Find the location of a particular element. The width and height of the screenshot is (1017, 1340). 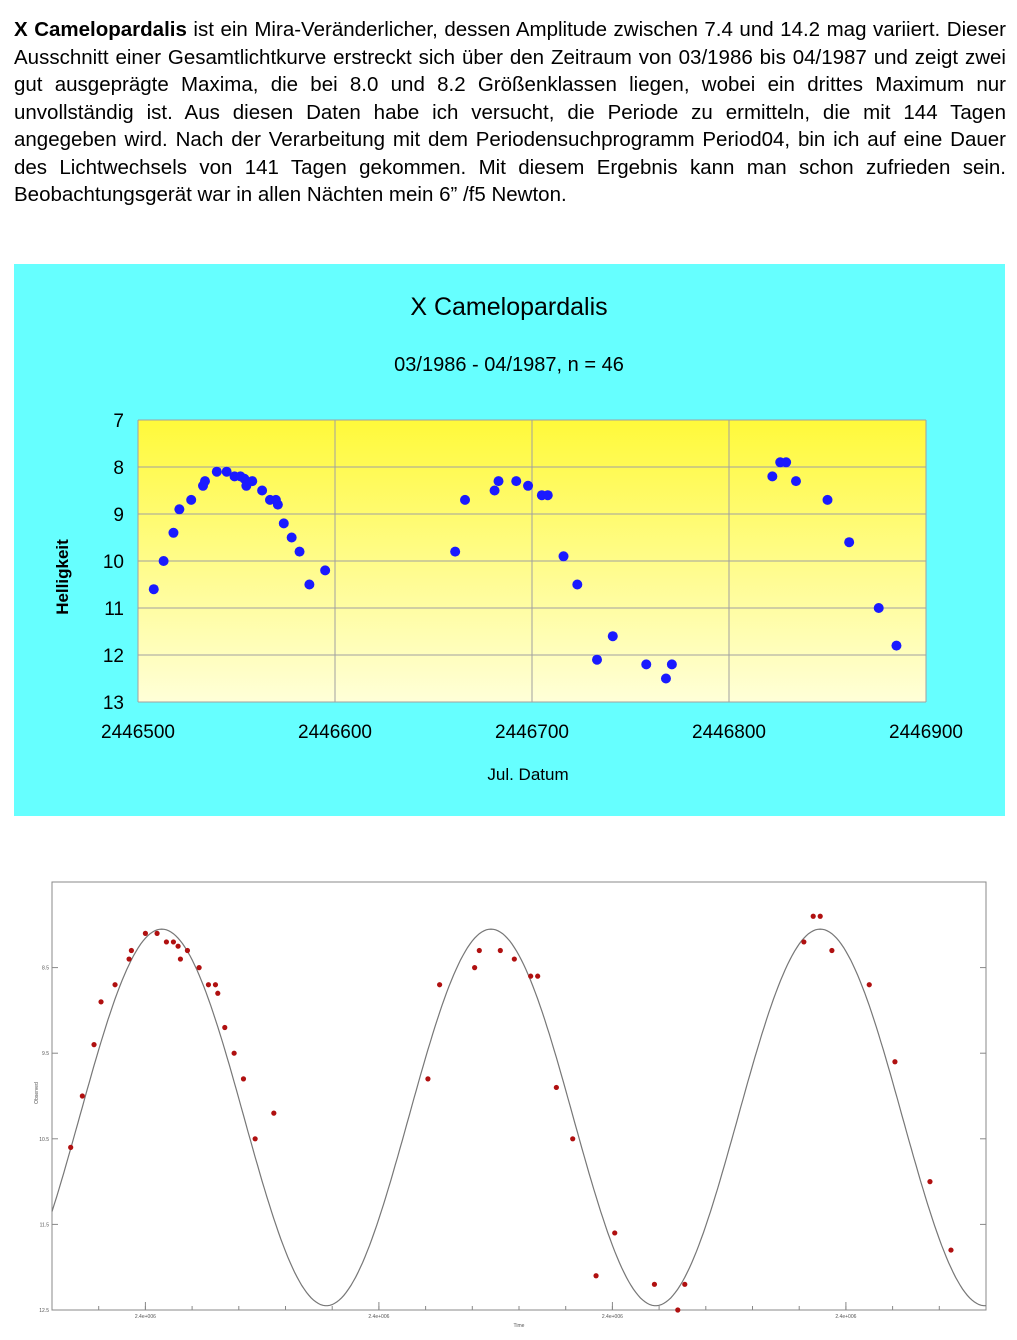

y-tick-labels: 7 8 9 10 11 12 13 is located at coordinates (113, 562).